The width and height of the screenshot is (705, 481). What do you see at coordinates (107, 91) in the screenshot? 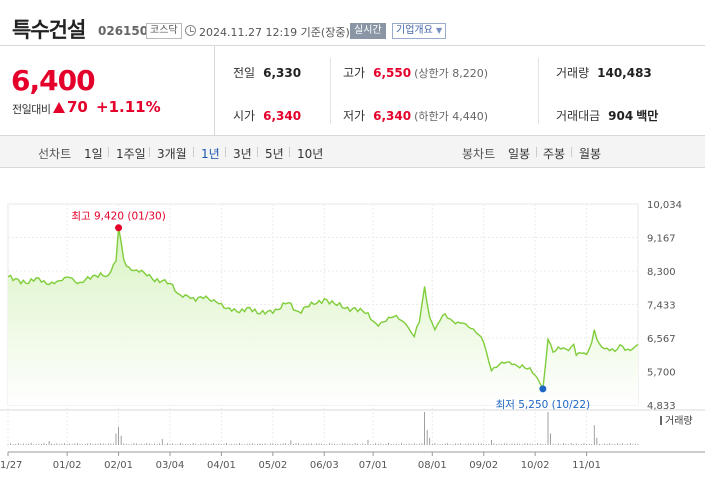
I see `price-box: 6,400 전일대비 70 +1.11%` at bounding box center [107, 91].